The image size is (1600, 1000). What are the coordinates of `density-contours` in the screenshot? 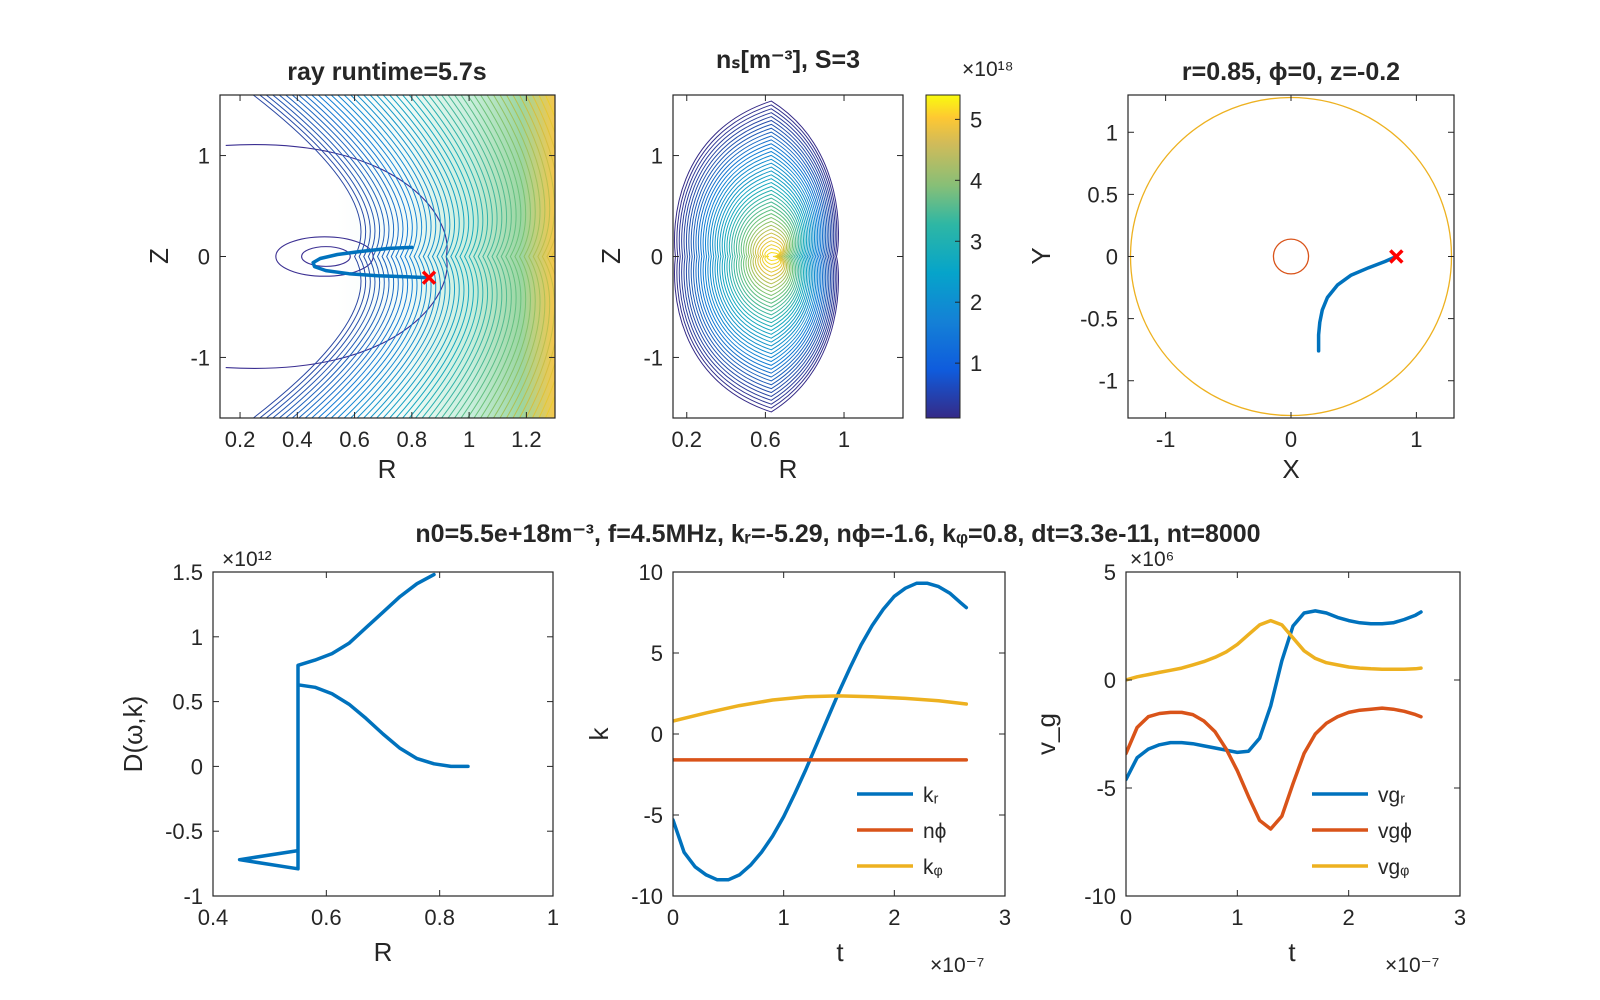 It's located at (756, 256).